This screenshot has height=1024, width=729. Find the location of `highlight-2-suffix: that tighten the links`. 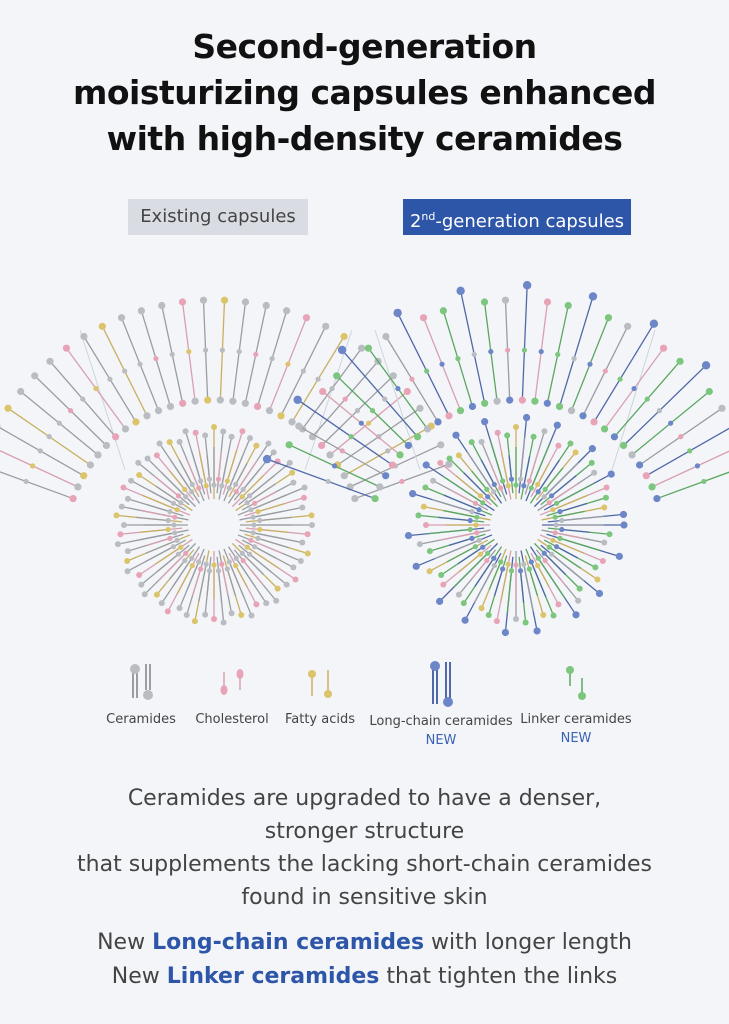

highlight-2-suffix: that tighten the links is located at coordinates (498, 976).